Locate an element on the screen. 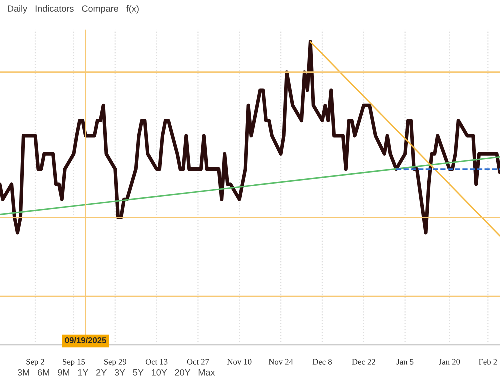 The height and width of the screenshot is (383, 500). x-tick-label: Nov 24 is located at coordinates (281, 362).